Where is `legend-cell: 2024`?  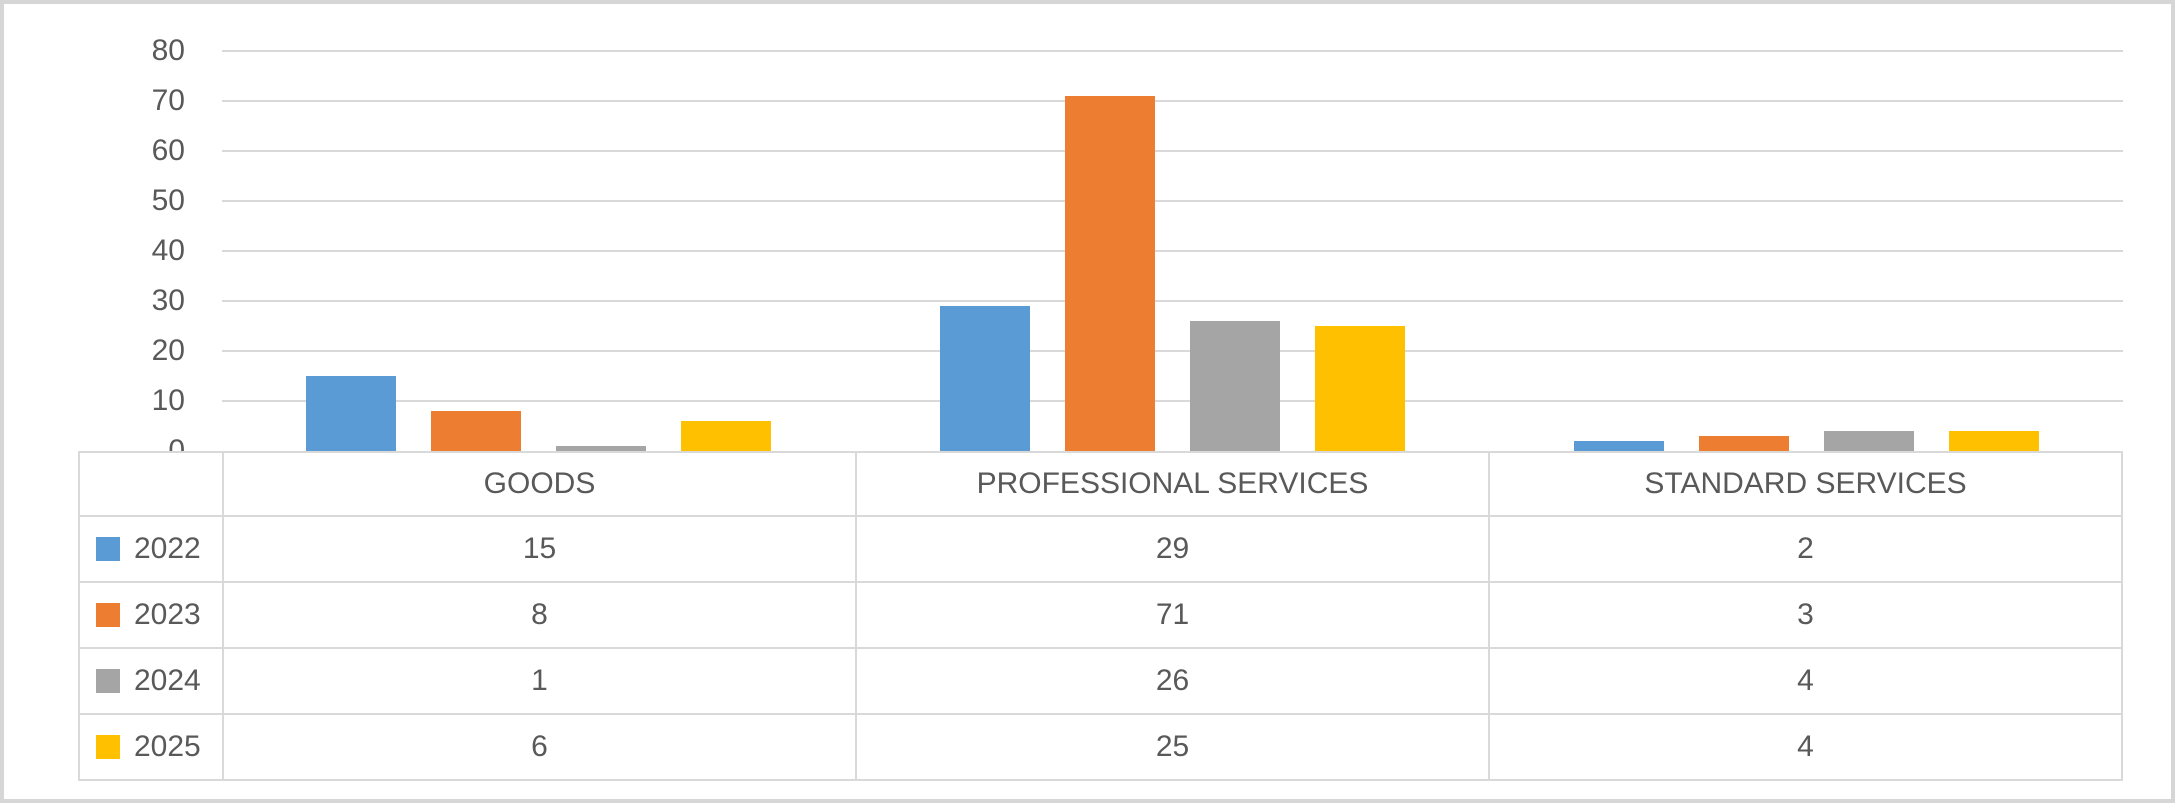 legend-cell: 2024 is located at coordinates (151, 681).